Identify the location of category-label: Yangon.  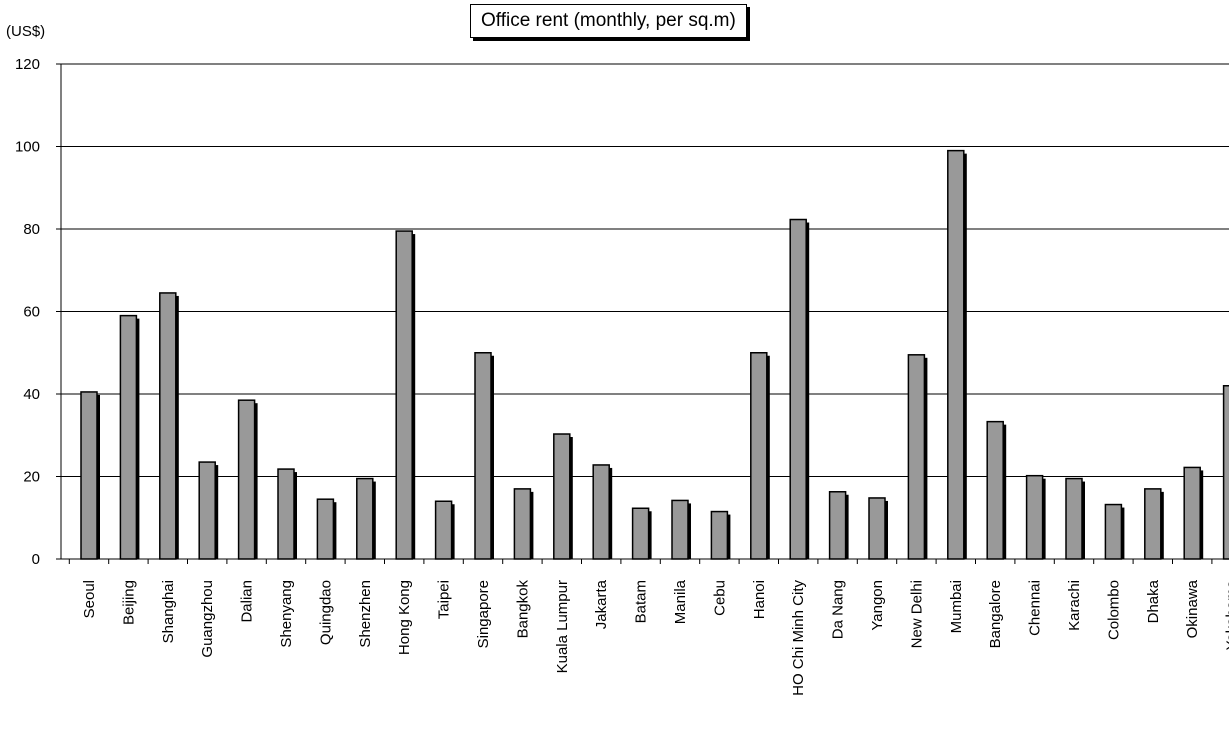
(877, 605).